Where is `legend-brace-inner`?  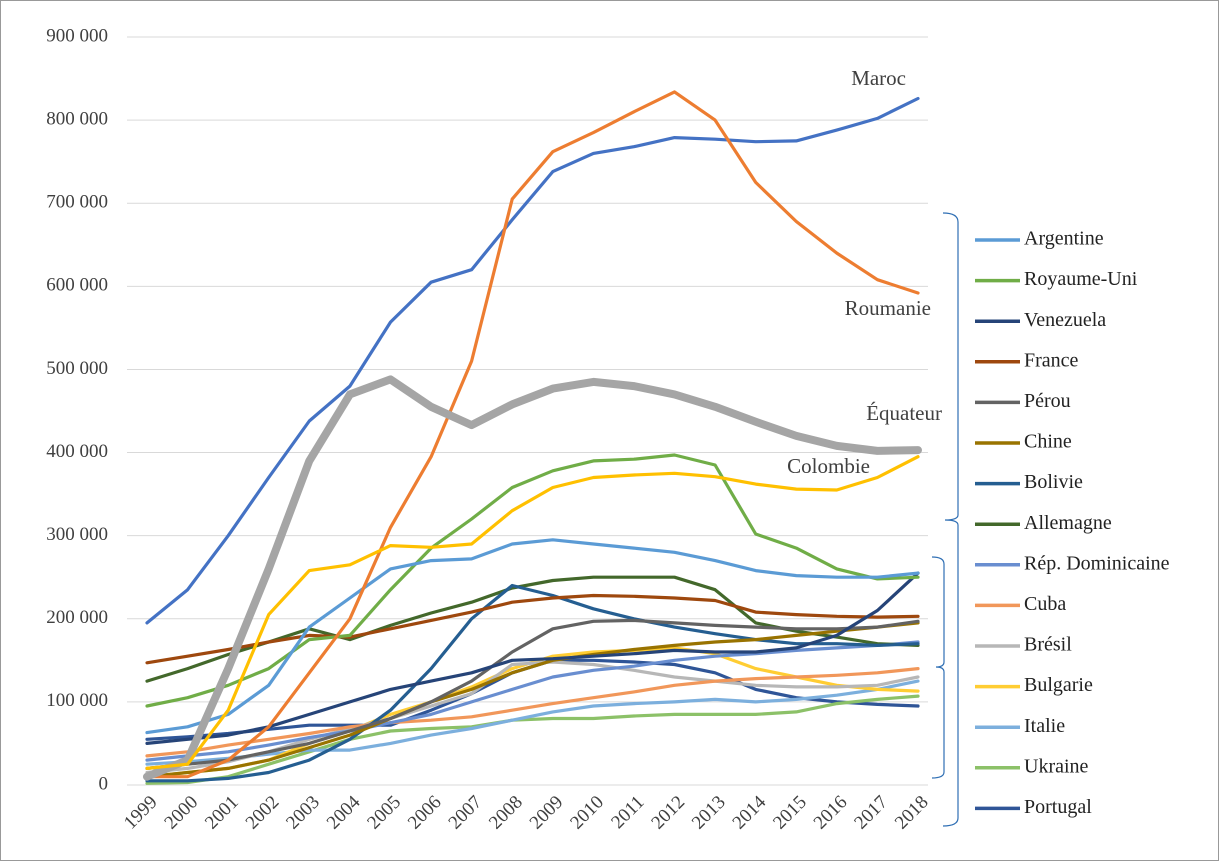
legend-brace-inner is located at coordinates (938, 667).